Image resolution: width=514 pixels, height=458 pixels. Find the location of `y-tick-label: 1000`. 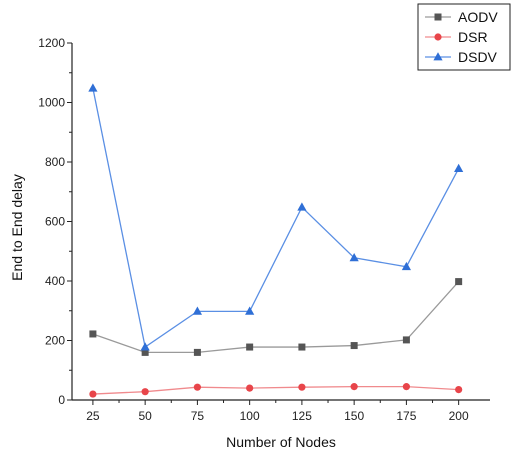

y-tick-label: 1000 is located at coordinates (51, 103).